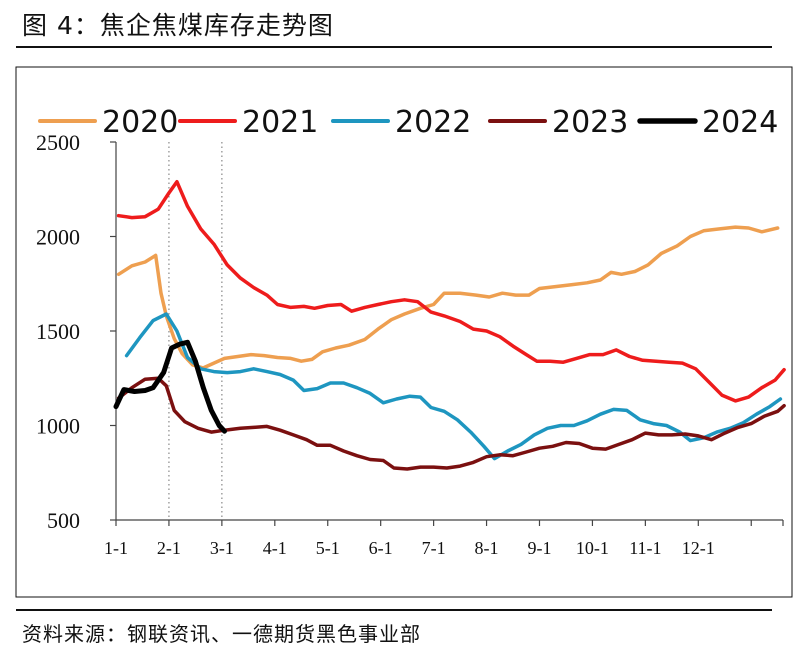 This screenshot has width=808, height=652. Describe the element at coordinates (409, 548) in the screenshot. I see `x-tick-labels: 1-1 2-1 3-1 4-1 5-1 6-1 7-1 8-1 9-1 10-1 11-1 12-1` at that location.